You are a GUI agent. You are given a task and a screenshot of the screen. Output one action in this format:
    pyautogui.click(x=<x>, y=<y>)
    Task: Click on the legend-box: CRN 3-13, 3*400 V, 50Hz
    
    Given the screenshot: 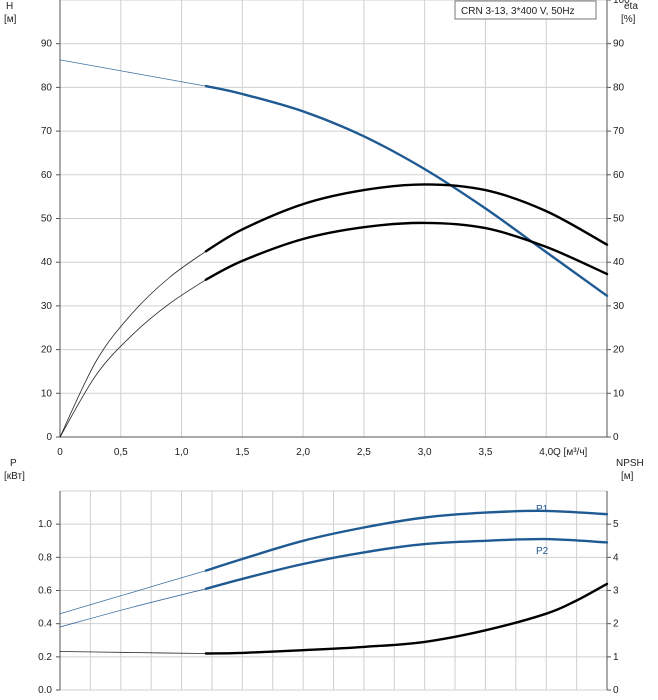 What is the action you would take?
    pyautogui.click(x=525, y=10)
    